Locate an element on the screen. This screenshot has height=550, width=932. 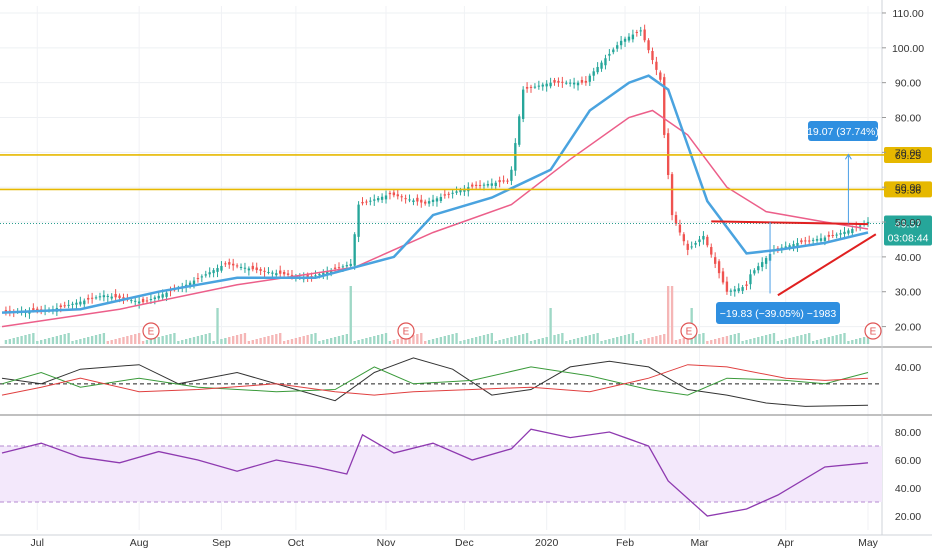
main-axis-label: 60.00 is located at coordinates (908, 188).